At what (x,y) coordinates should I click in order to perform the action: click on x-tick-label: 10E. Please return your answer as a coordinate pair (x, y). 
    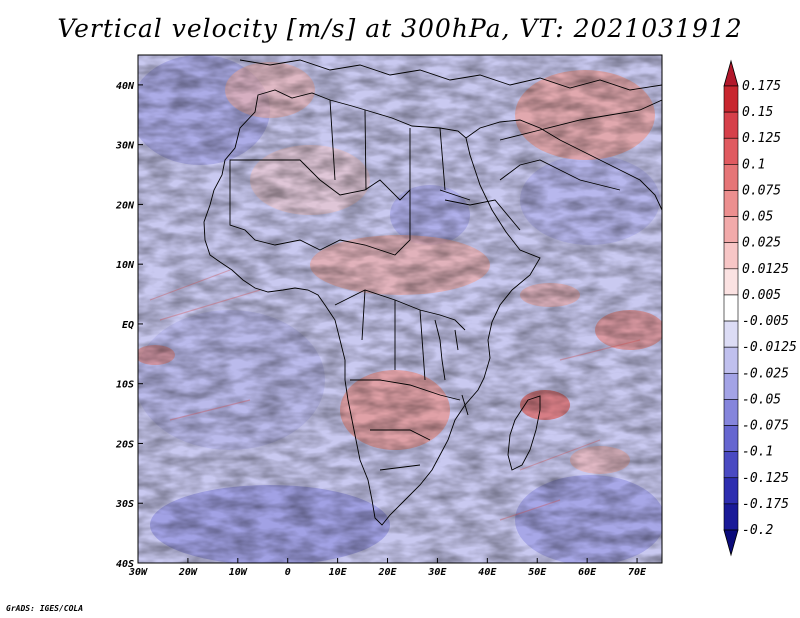
    Looking at the image, I should click on (338, 572).